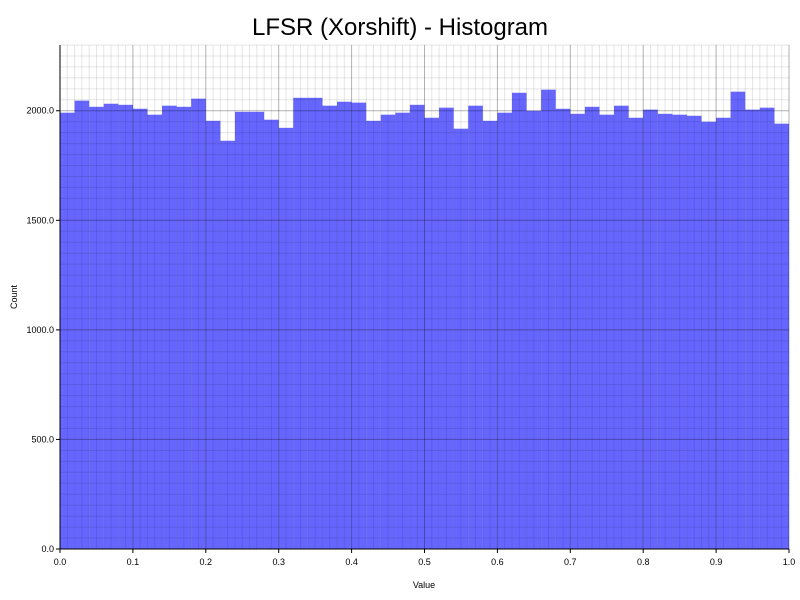 The image size is (800, 600). I want to click on x-tick-label: 1.0, so click(789, 562).